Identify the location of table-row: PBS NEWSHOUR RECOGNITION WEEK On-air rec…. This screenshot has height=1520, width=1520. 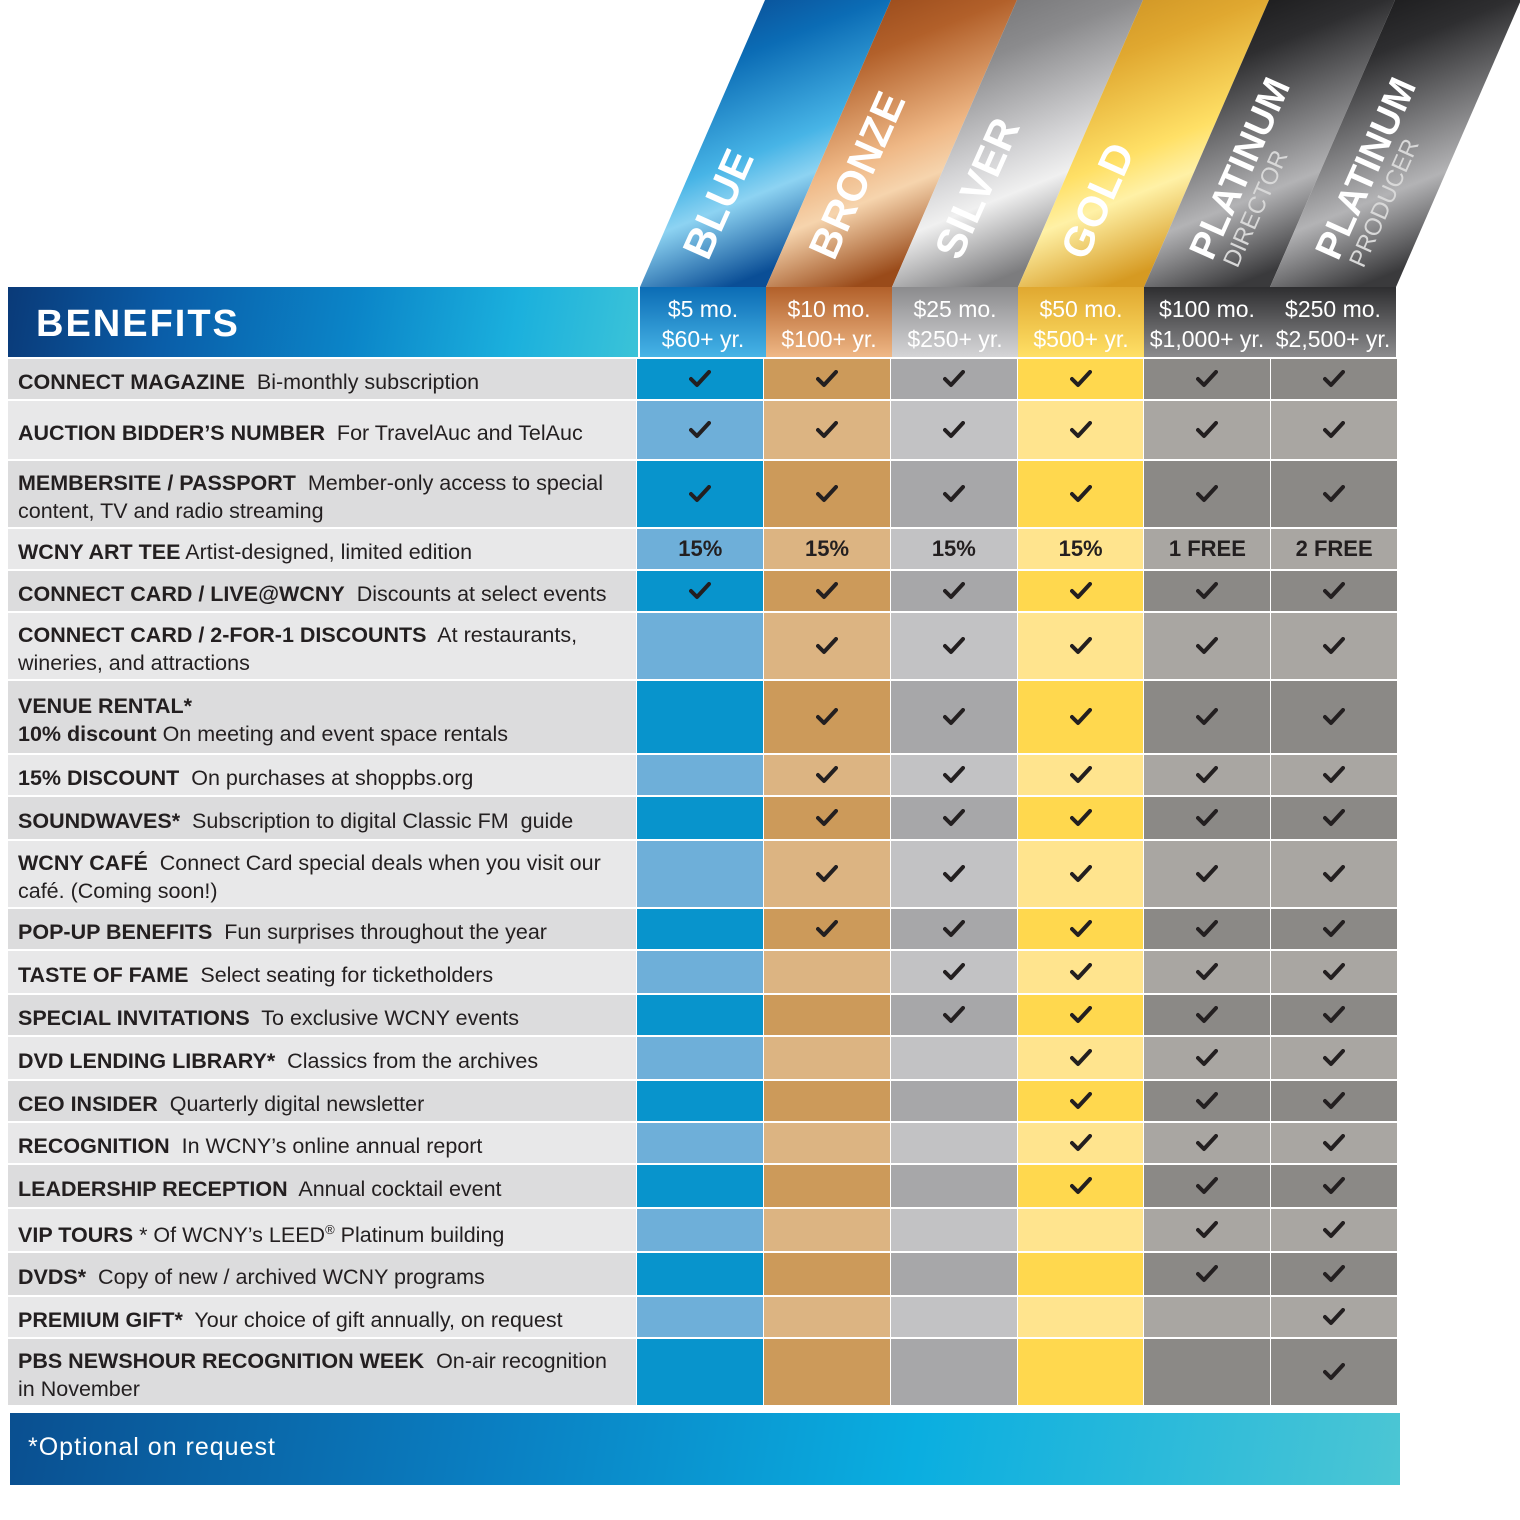
(703, 1373).